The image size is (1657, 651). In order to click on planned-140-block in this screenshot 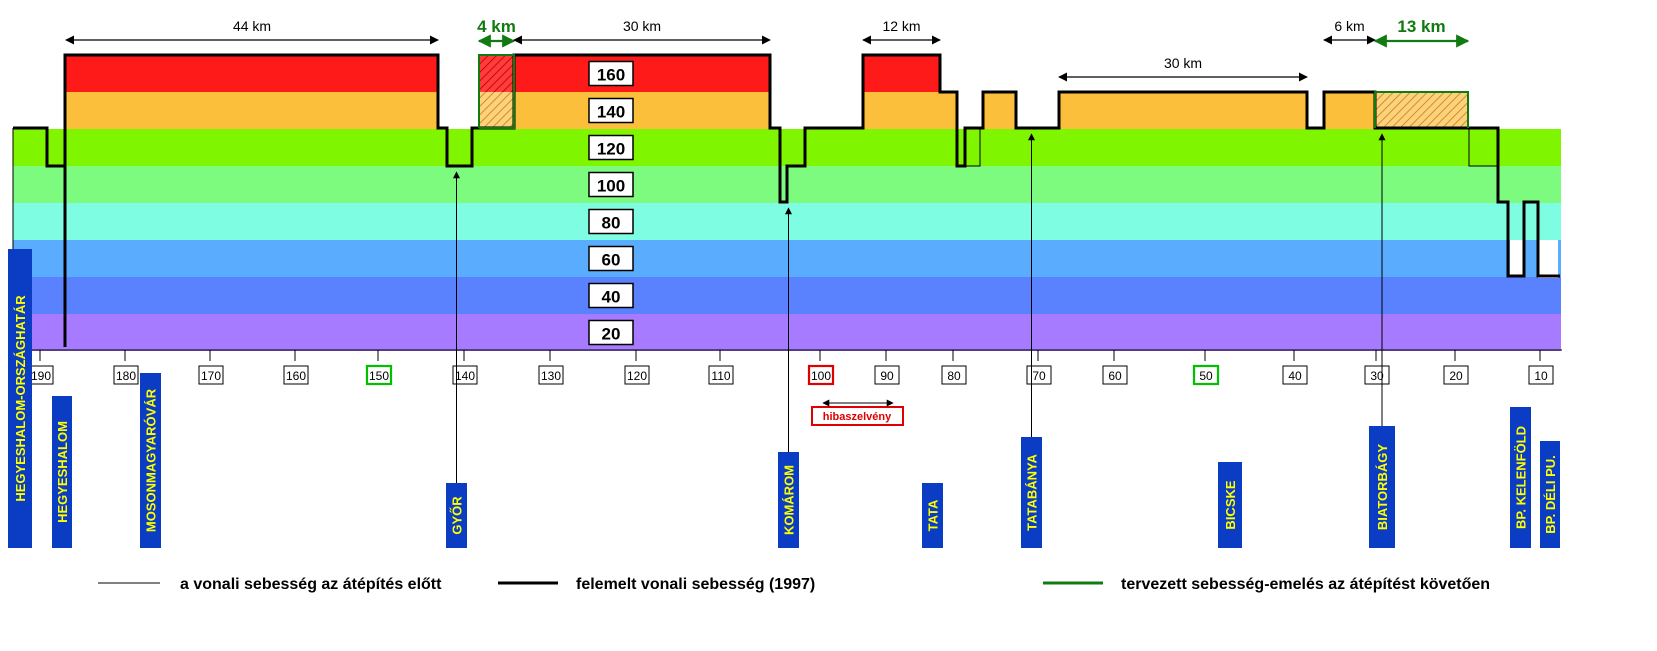, I will do `click(1421, 110)`.